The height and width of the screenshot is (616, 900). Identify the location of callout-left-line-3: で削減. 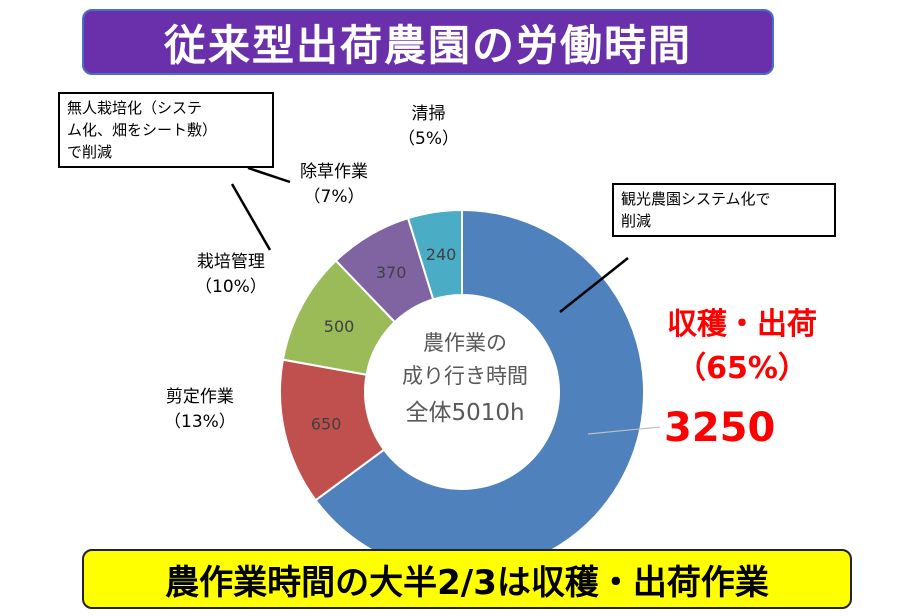
(90, 152).